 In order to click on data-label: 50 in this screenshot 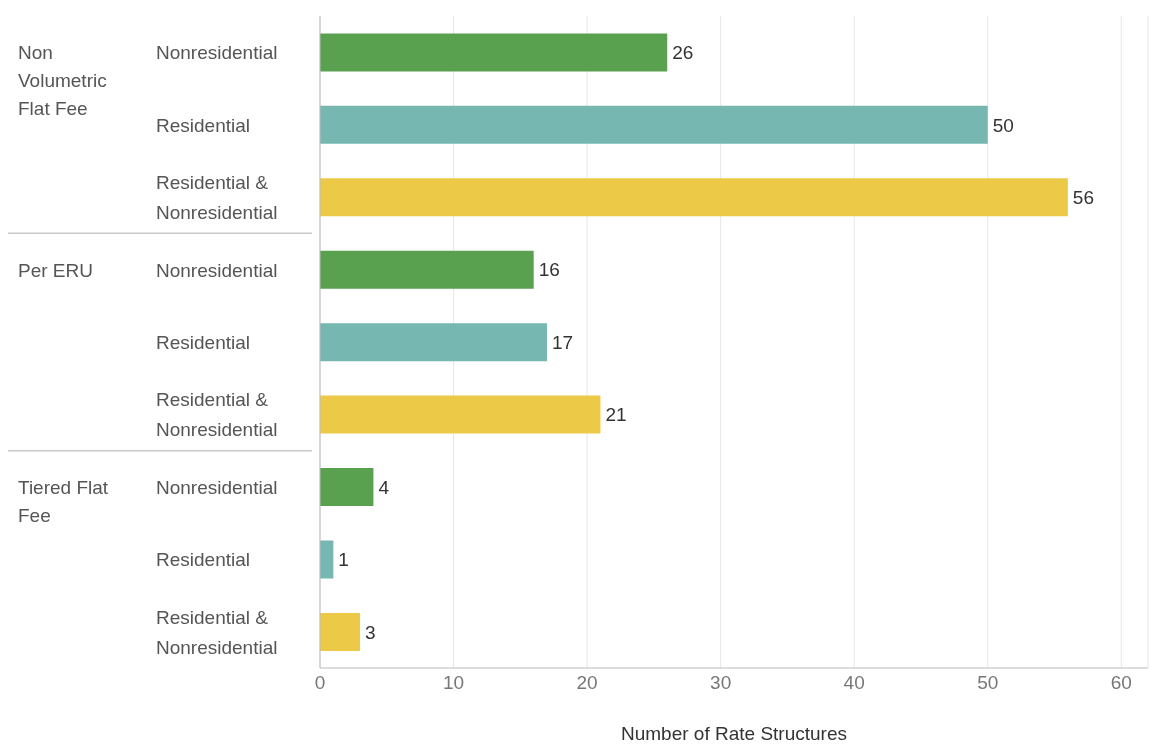, I will do `click(1003, 125)`.